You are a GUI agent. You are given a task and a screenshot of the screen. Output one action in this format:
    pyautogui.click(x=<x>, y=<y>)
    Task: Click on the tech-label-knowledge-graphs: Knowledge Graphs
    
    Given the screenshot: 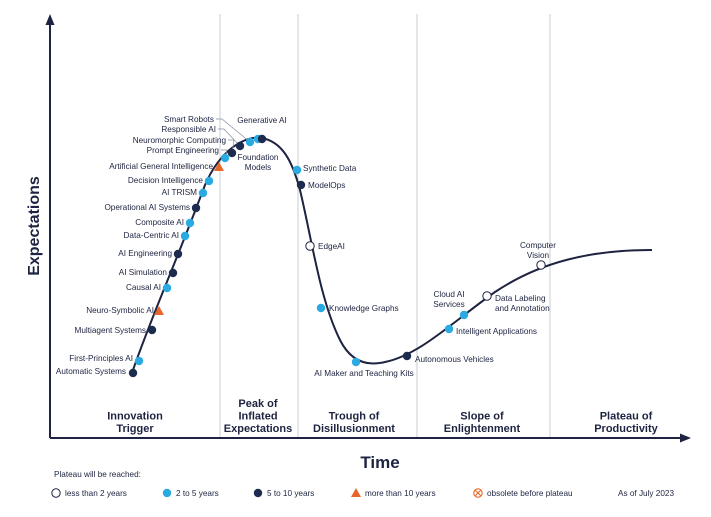 What is the action you would take?
    pyautogui.click(x=364, y=308)
    